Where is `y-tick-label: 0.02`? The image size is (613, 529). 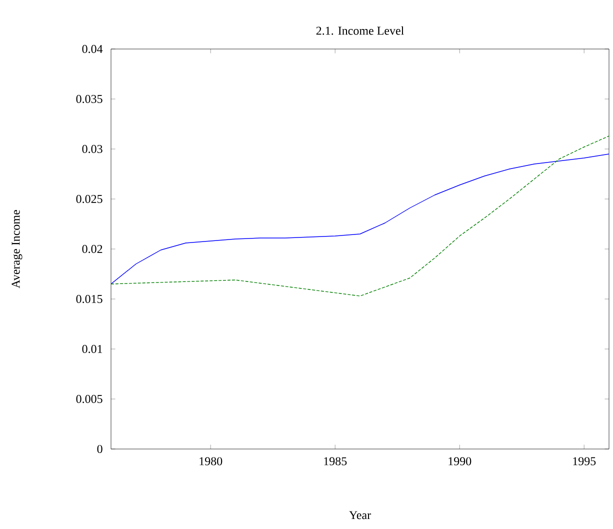
y-tick-label: 0.02 is located at coordinates (92, 249).